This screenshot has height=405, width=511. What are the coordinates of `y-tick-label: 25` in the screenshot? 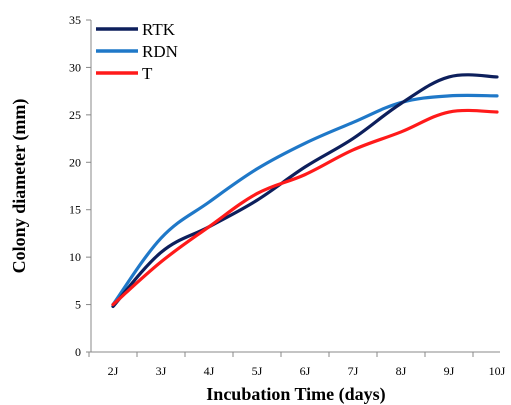 It's located at (75, 115).